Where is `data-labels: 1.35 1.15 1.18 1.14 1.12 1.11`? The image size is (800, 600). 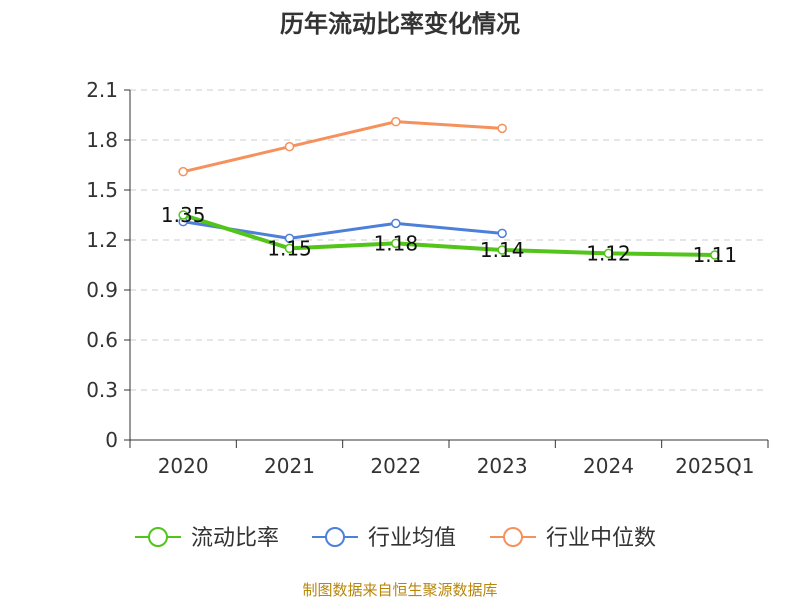
data-labels: 1.35 1.15 1.18 1.14 1.12 1.11 is located at coordinates (449, 235).